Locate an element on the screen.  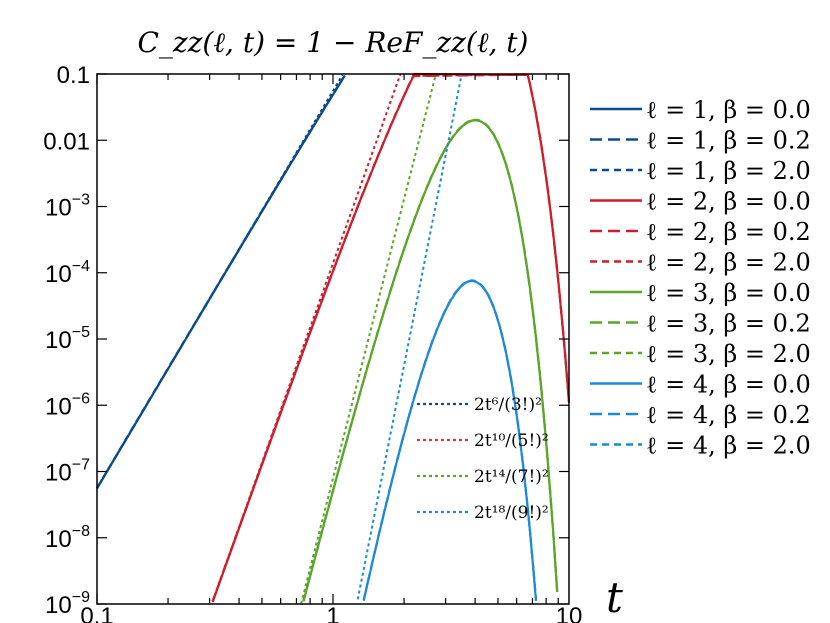
y-tick-label: 10⁻³ is located at coordinates (67, 207).